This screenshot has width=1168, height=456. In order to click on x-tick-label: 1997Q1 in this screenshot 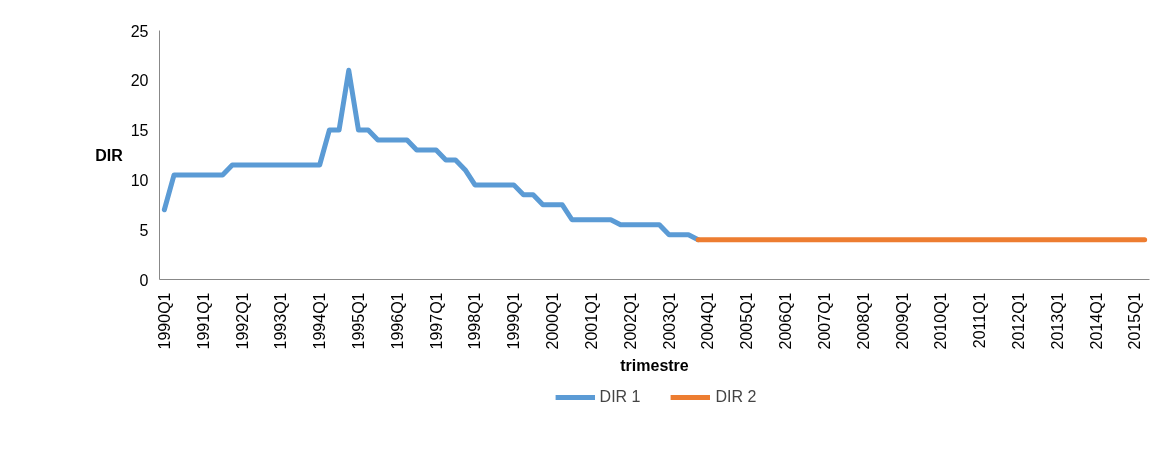, I will do `click(436, 321)`.